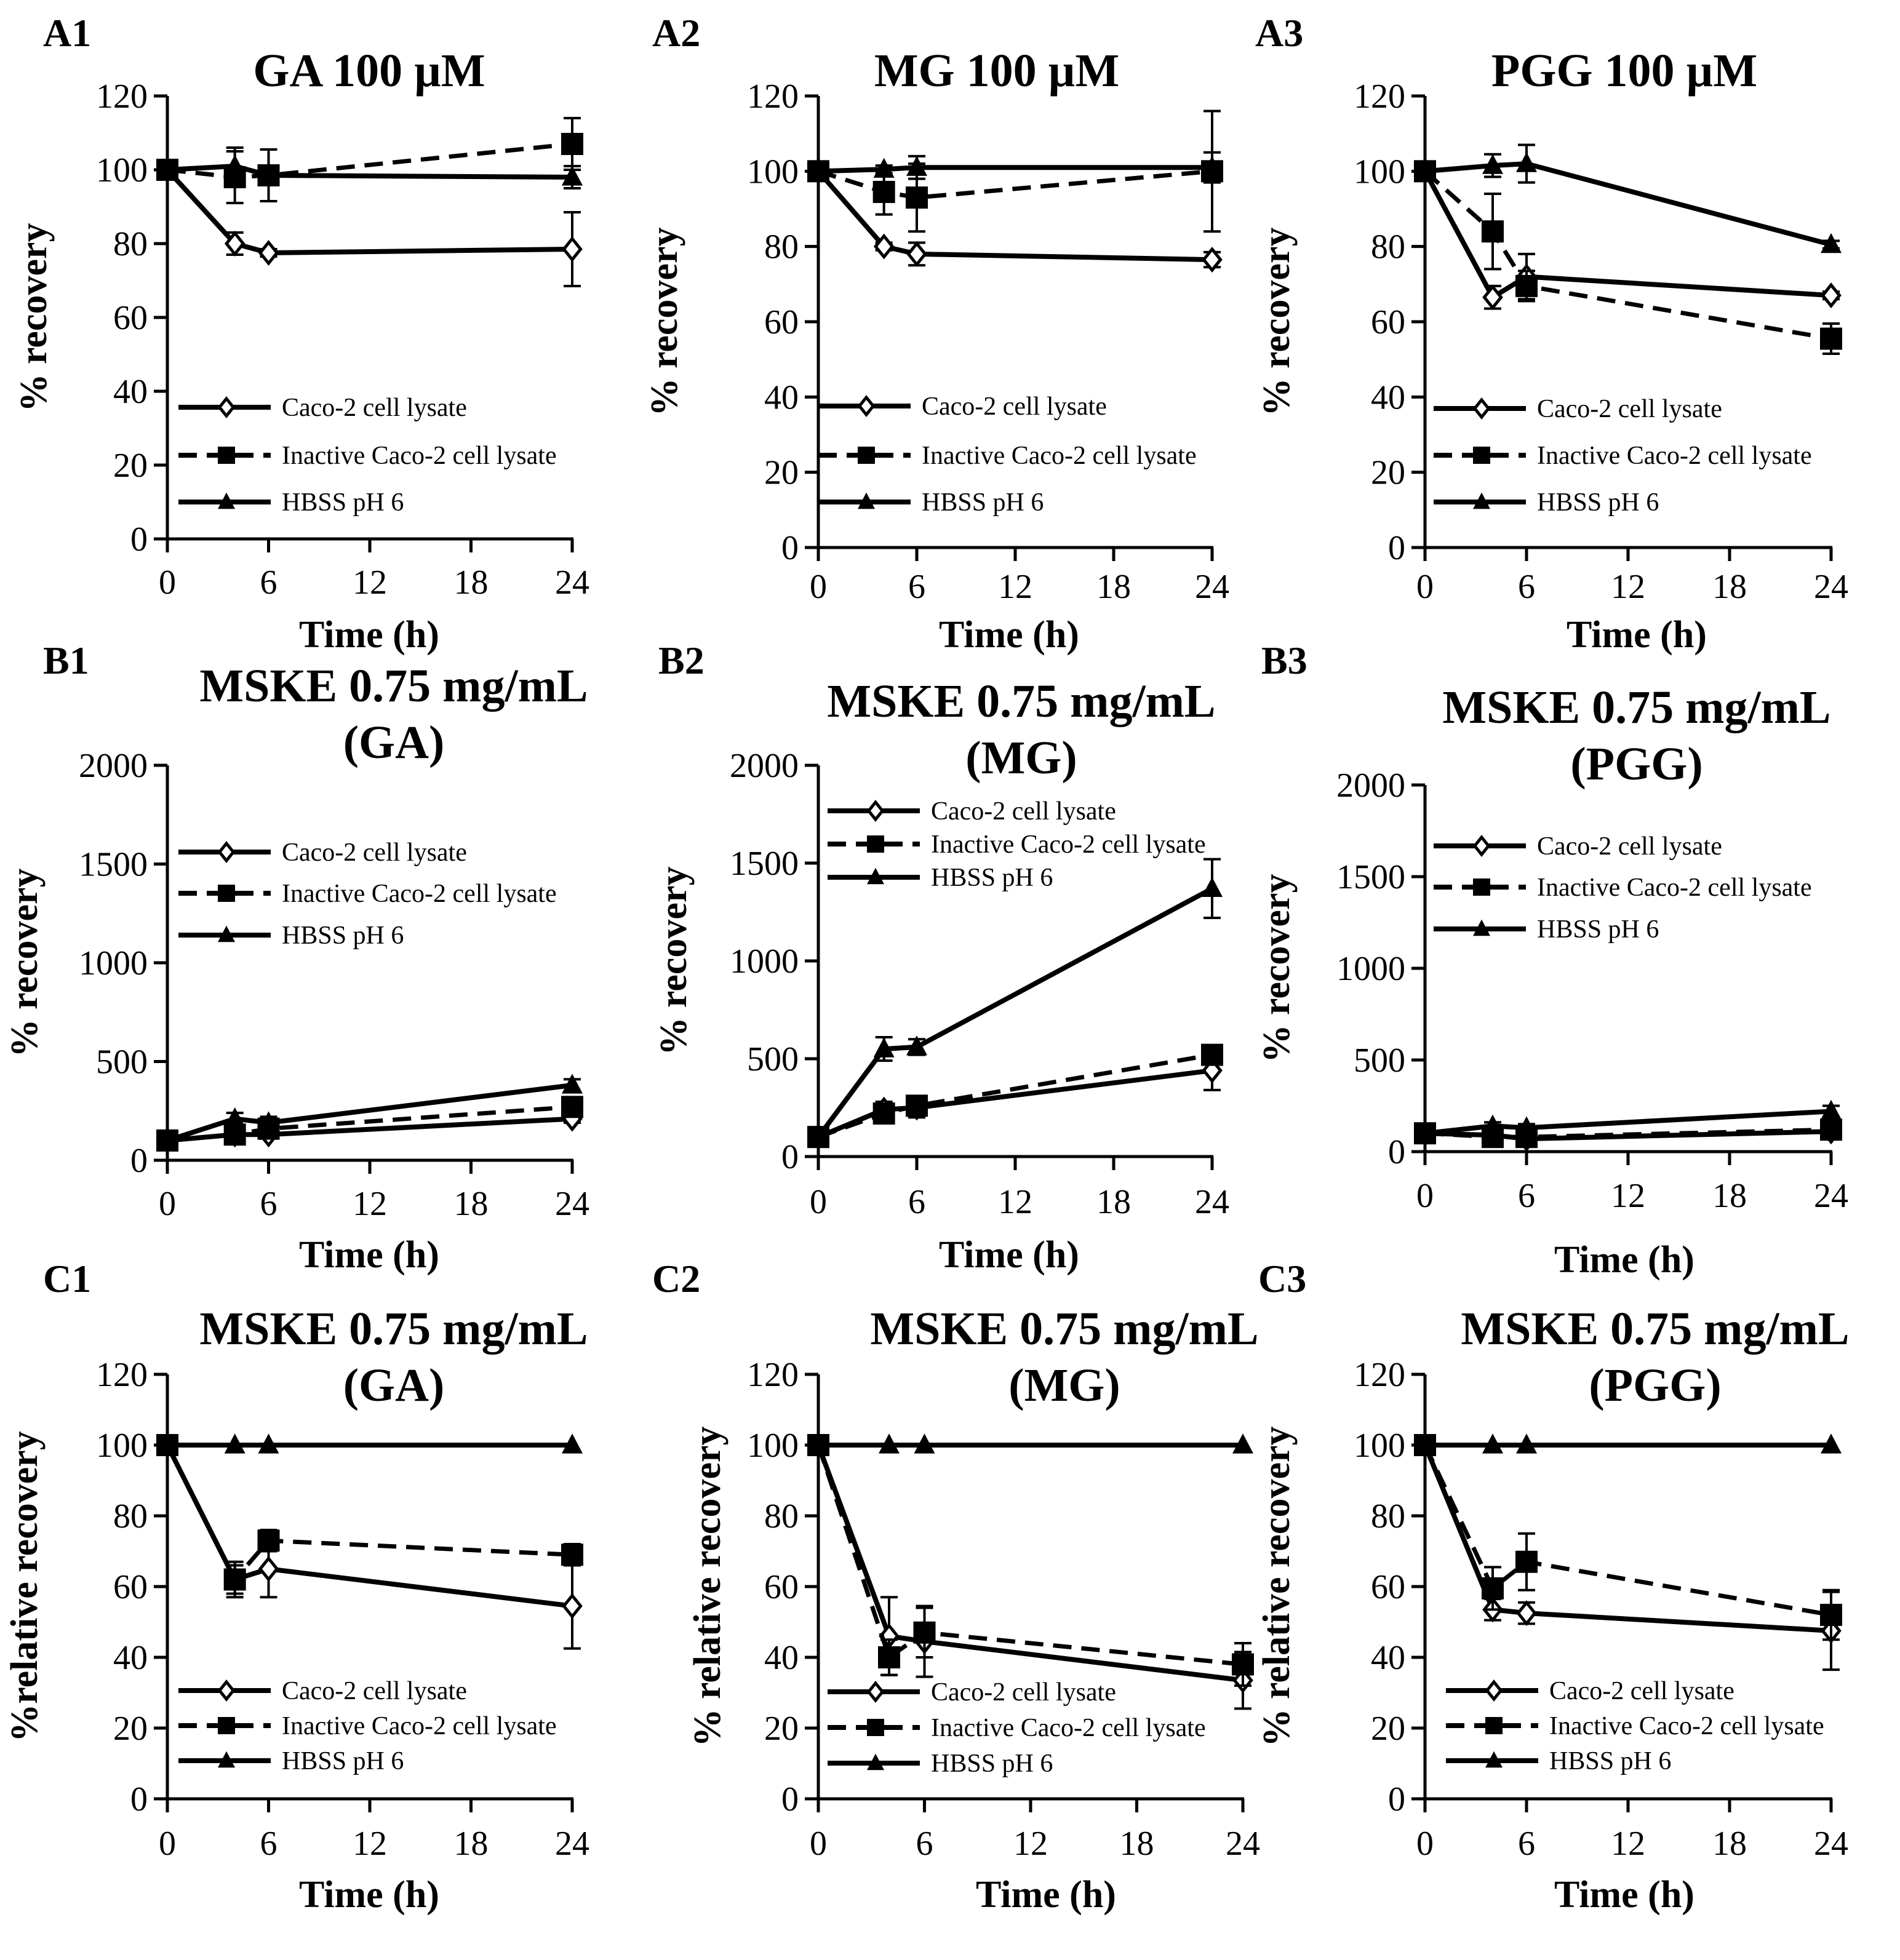 This screenshot has height=1960, width=1900. What do you see at coordinates (67, 33) in the screenshot?
I see `panel-label: A1` at bounding box center [67, 33].